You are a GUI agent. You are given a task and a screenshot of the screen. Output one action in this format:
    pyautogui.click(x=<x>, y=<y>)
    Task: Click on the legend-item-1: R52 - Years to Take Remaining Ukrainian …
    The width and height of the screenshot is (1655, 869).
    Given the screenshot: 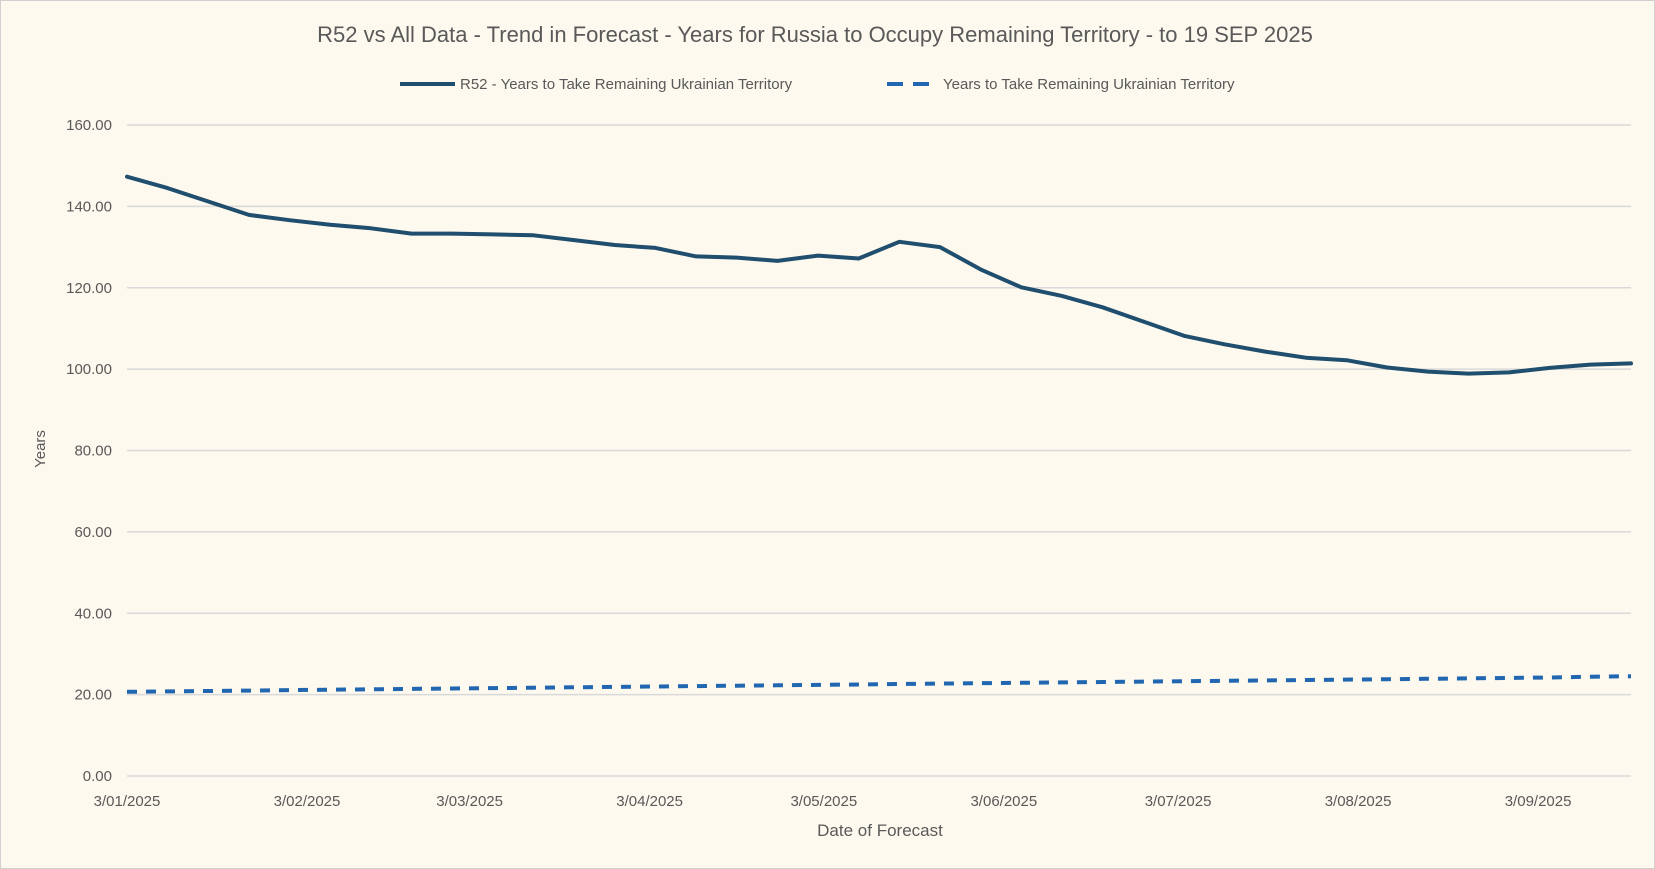 What is the action you would take?
    pyautogui.click(x=596, y=84)
    